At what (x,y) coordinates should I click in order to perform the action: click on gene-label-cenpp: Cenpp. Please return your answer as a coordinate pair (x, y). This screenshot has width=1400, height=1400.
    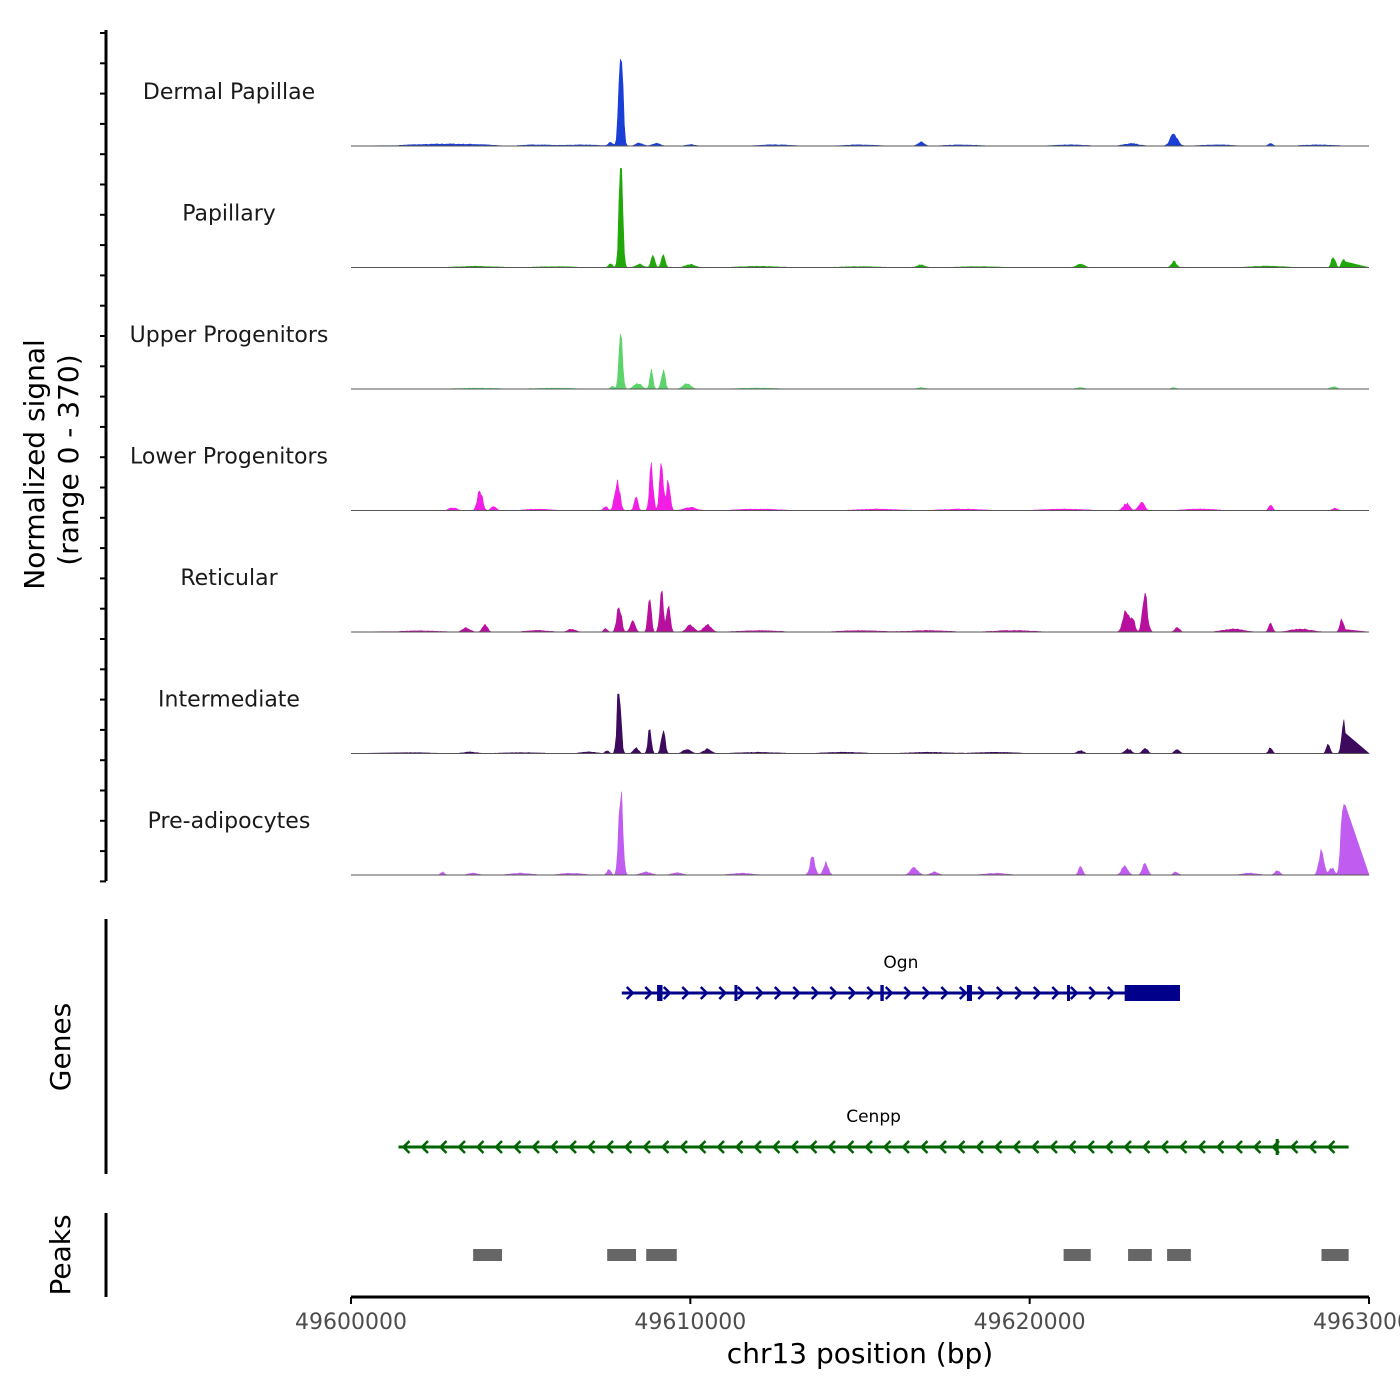
    Looking at the image, I should click on (873, 1117).